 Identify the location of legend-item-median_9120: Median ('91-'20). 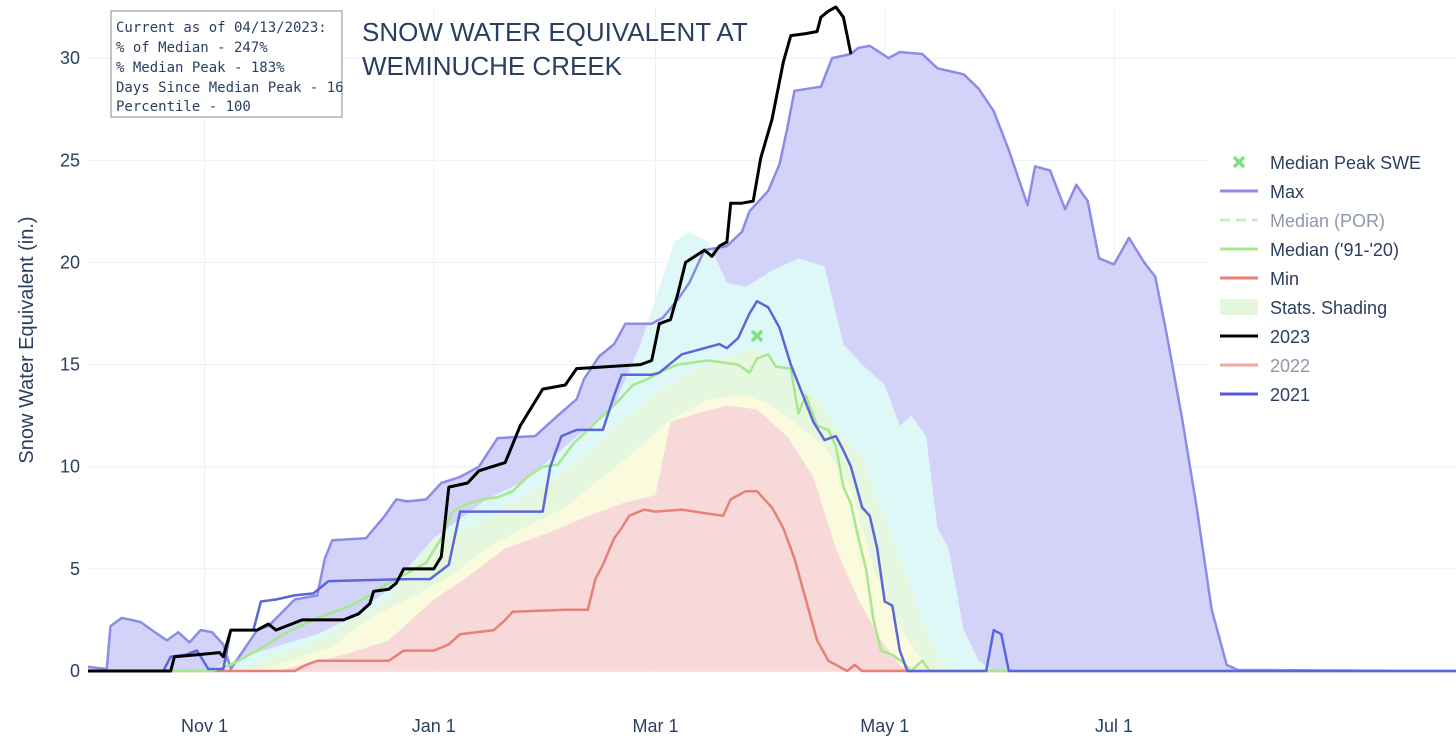
(1309, 250).